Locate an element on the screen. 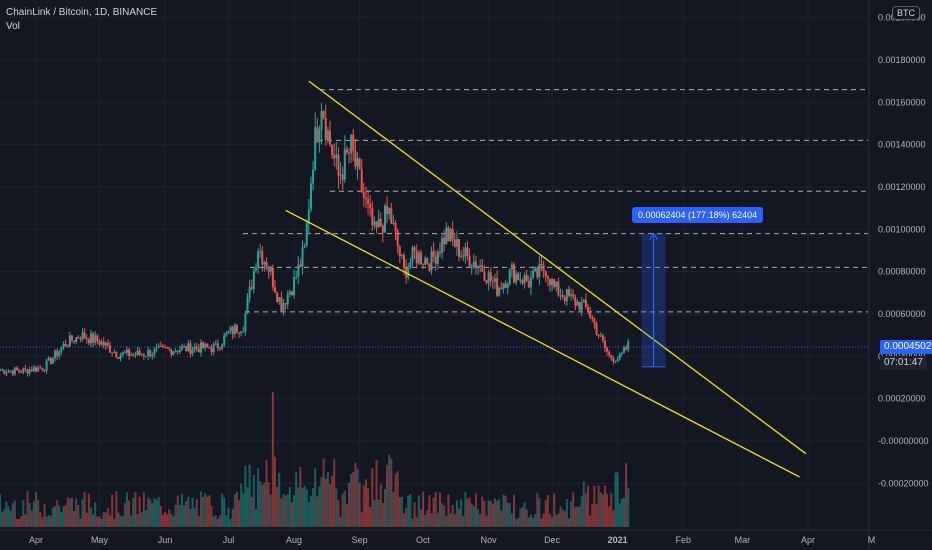 This screenshot has width=932, height=550. price-axis-bg is located at coordinates (901, 265).